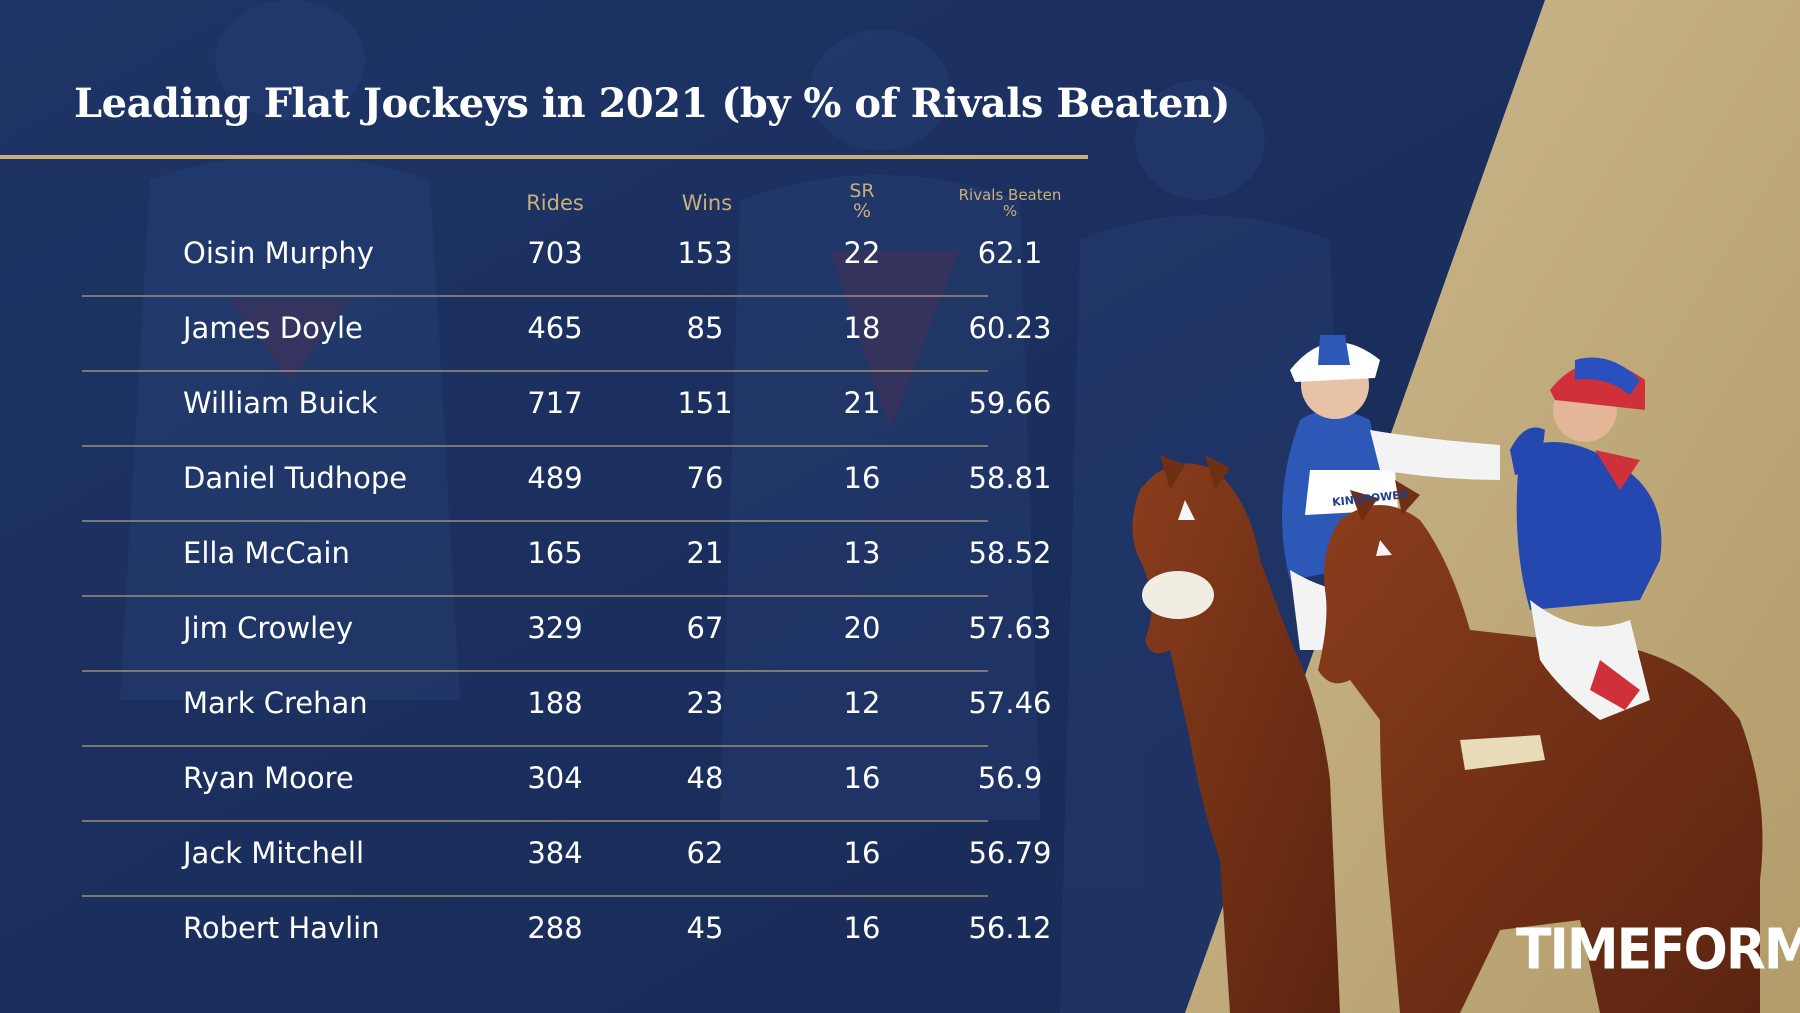 Image resolution: width=1800 pixels, height=1013 pixels. I want to click on timeform-logo: TIMEFORM, so click(1658, 950).